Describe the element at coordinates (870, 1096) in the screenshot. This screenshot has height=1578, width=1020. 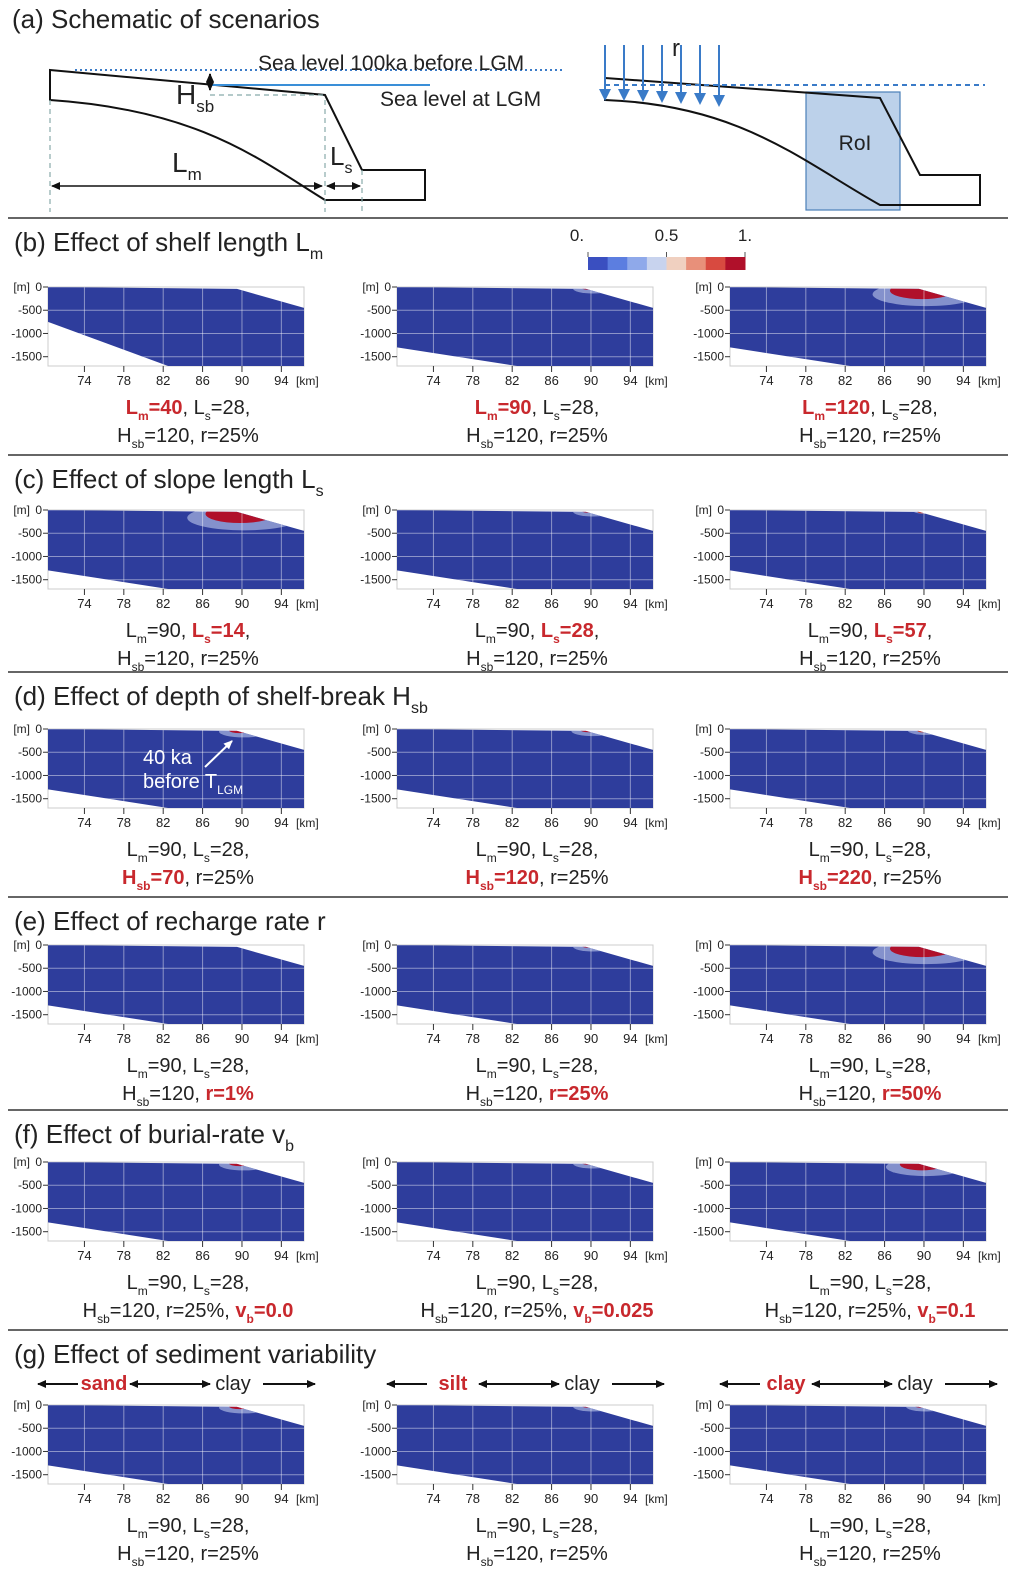
I see `caption: Hsb=120, r=50%` at that location.